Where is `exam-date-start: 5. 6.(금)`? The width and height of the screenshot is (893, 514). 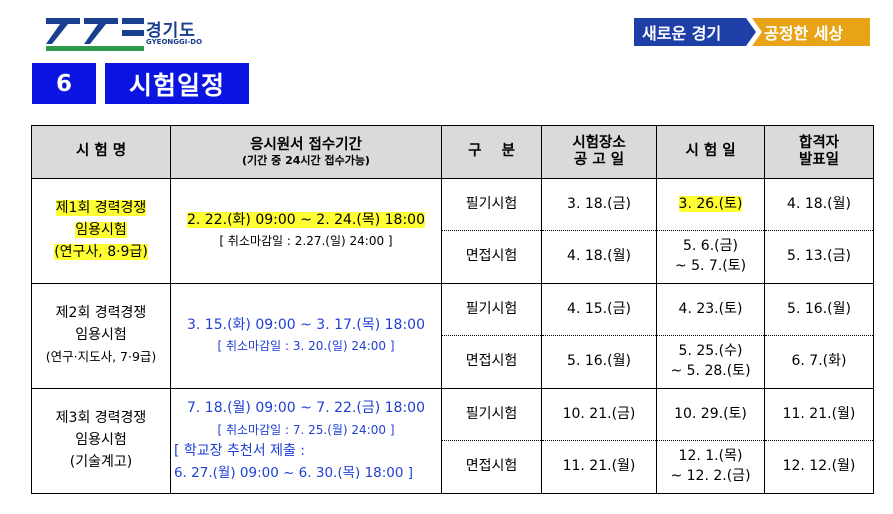
exam-date-start: 5. 6.(금) is located at coordinates (710, 246).